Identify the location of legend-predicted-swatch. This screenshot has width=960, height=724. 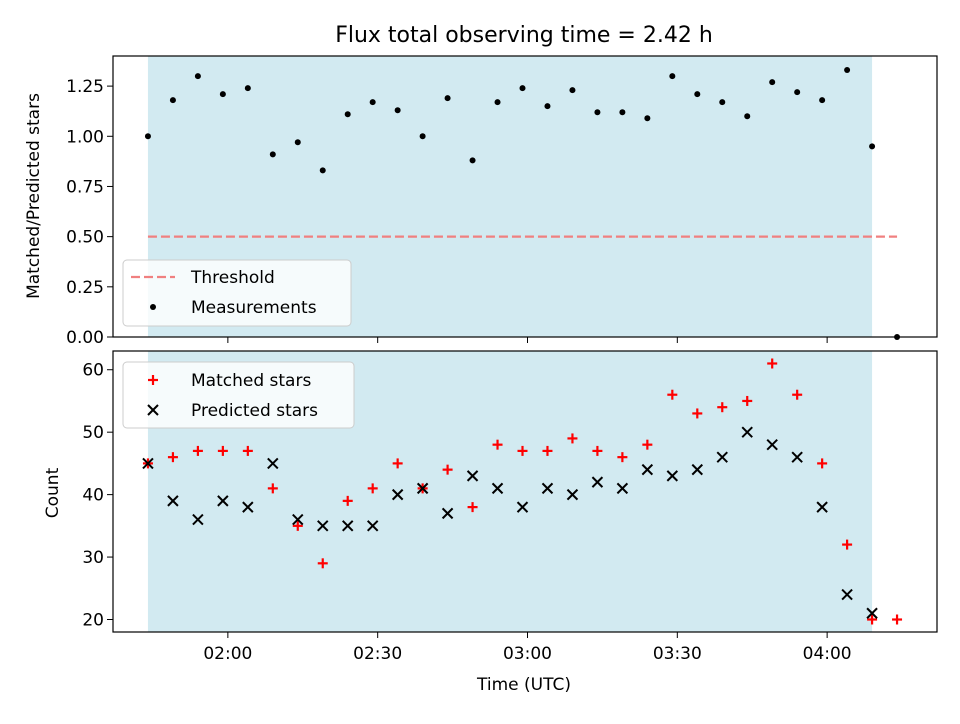
(153, 410).